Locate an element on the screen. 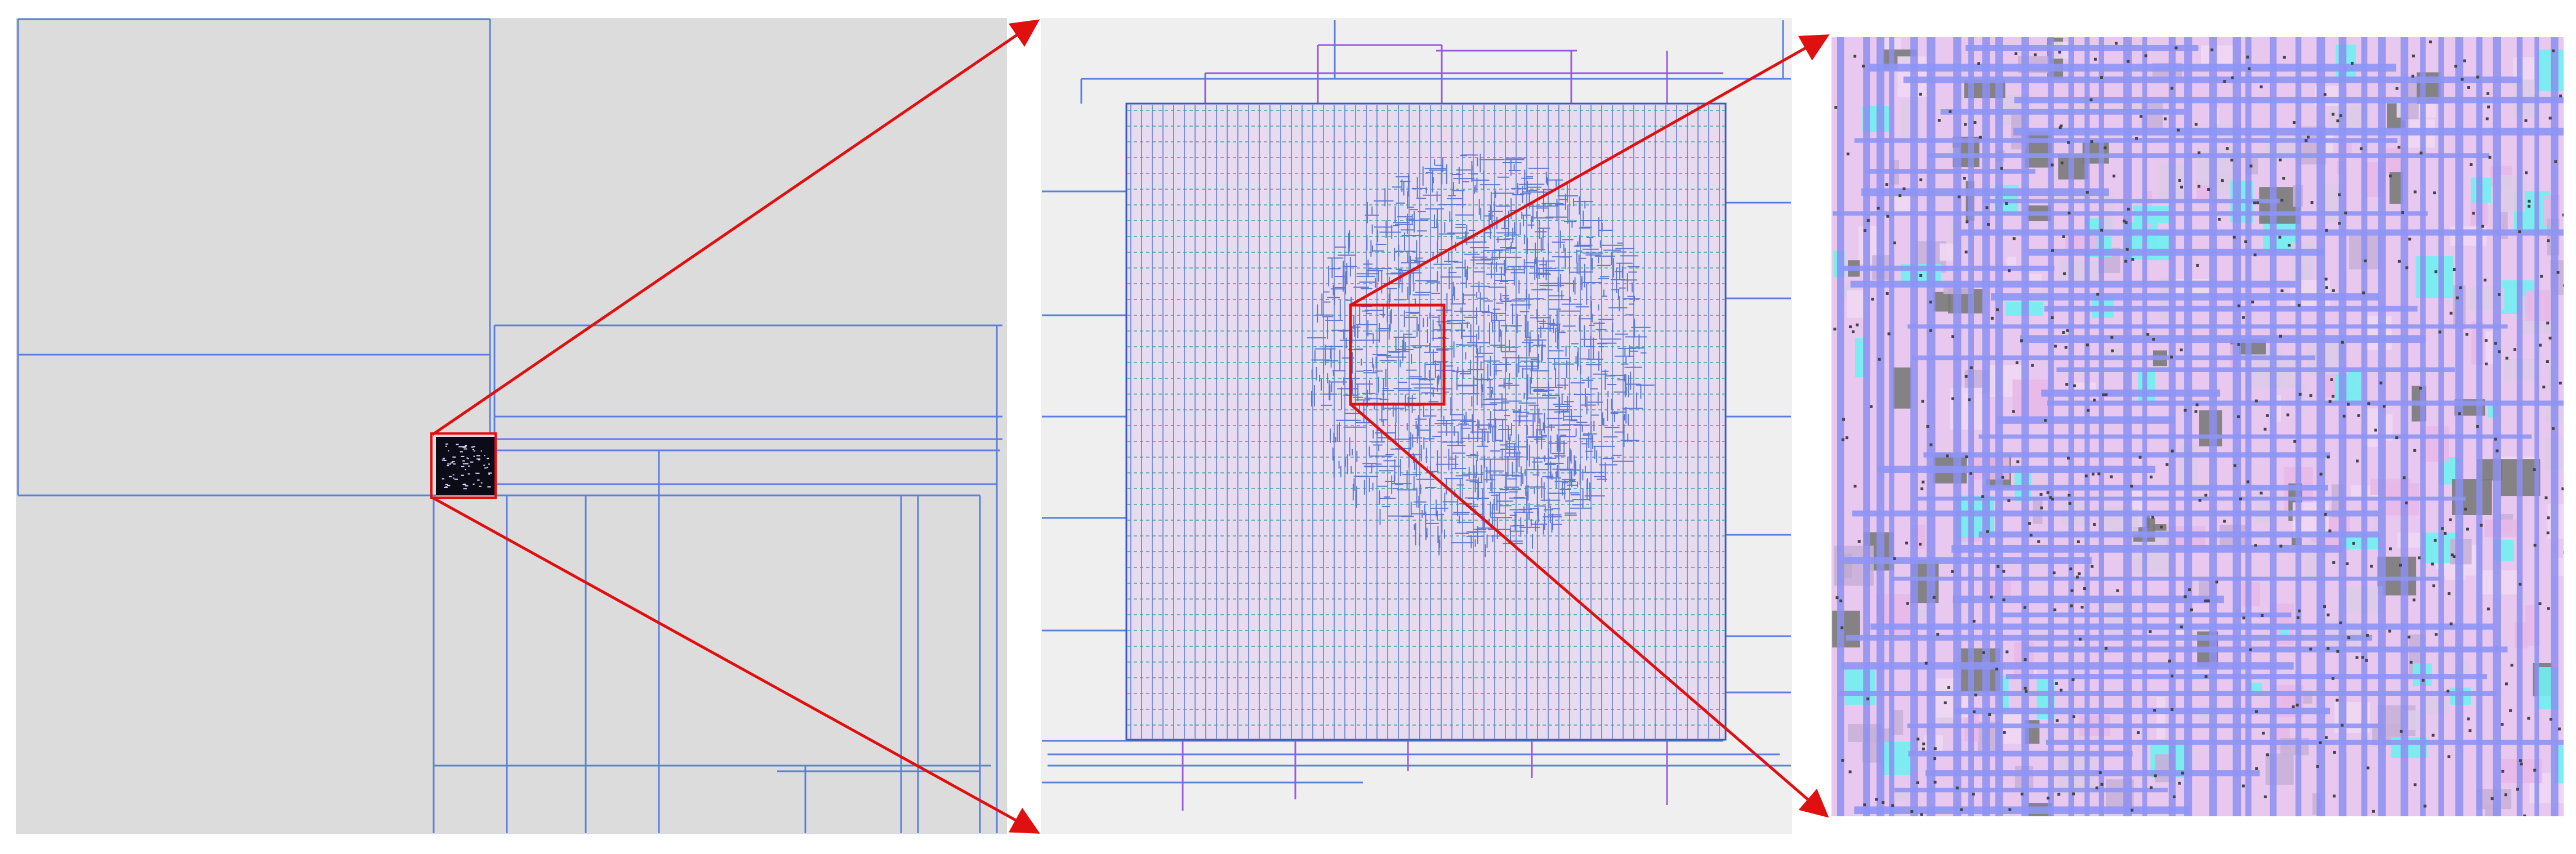 This screenshot has width=2576, height=854. macro-block is located at coordinates (464, 466).